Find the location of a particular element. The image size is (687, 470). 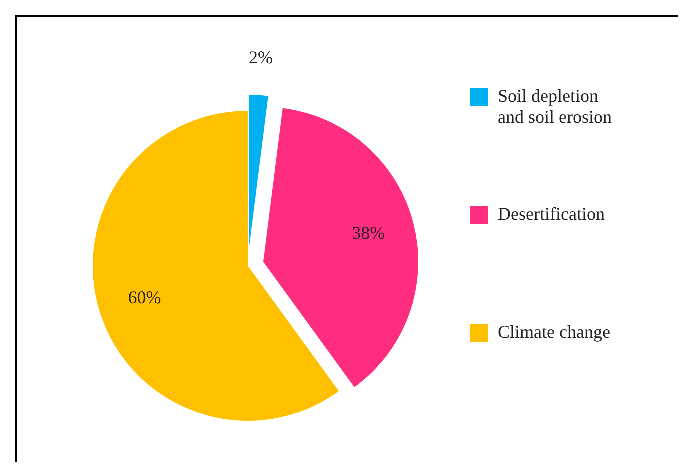

legend-label: Desertification is located at coordinates (551, 214).